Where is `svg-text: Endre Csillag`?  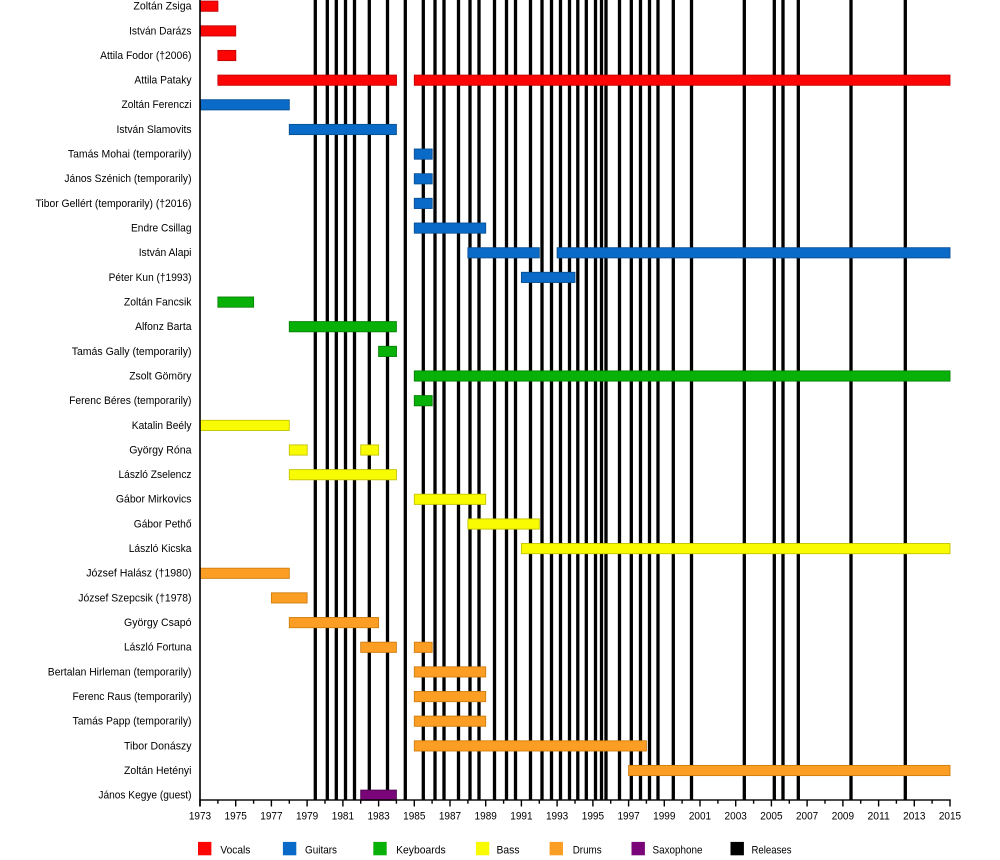
svg-text: Endre Csillag is located at coordinates (161, 229).